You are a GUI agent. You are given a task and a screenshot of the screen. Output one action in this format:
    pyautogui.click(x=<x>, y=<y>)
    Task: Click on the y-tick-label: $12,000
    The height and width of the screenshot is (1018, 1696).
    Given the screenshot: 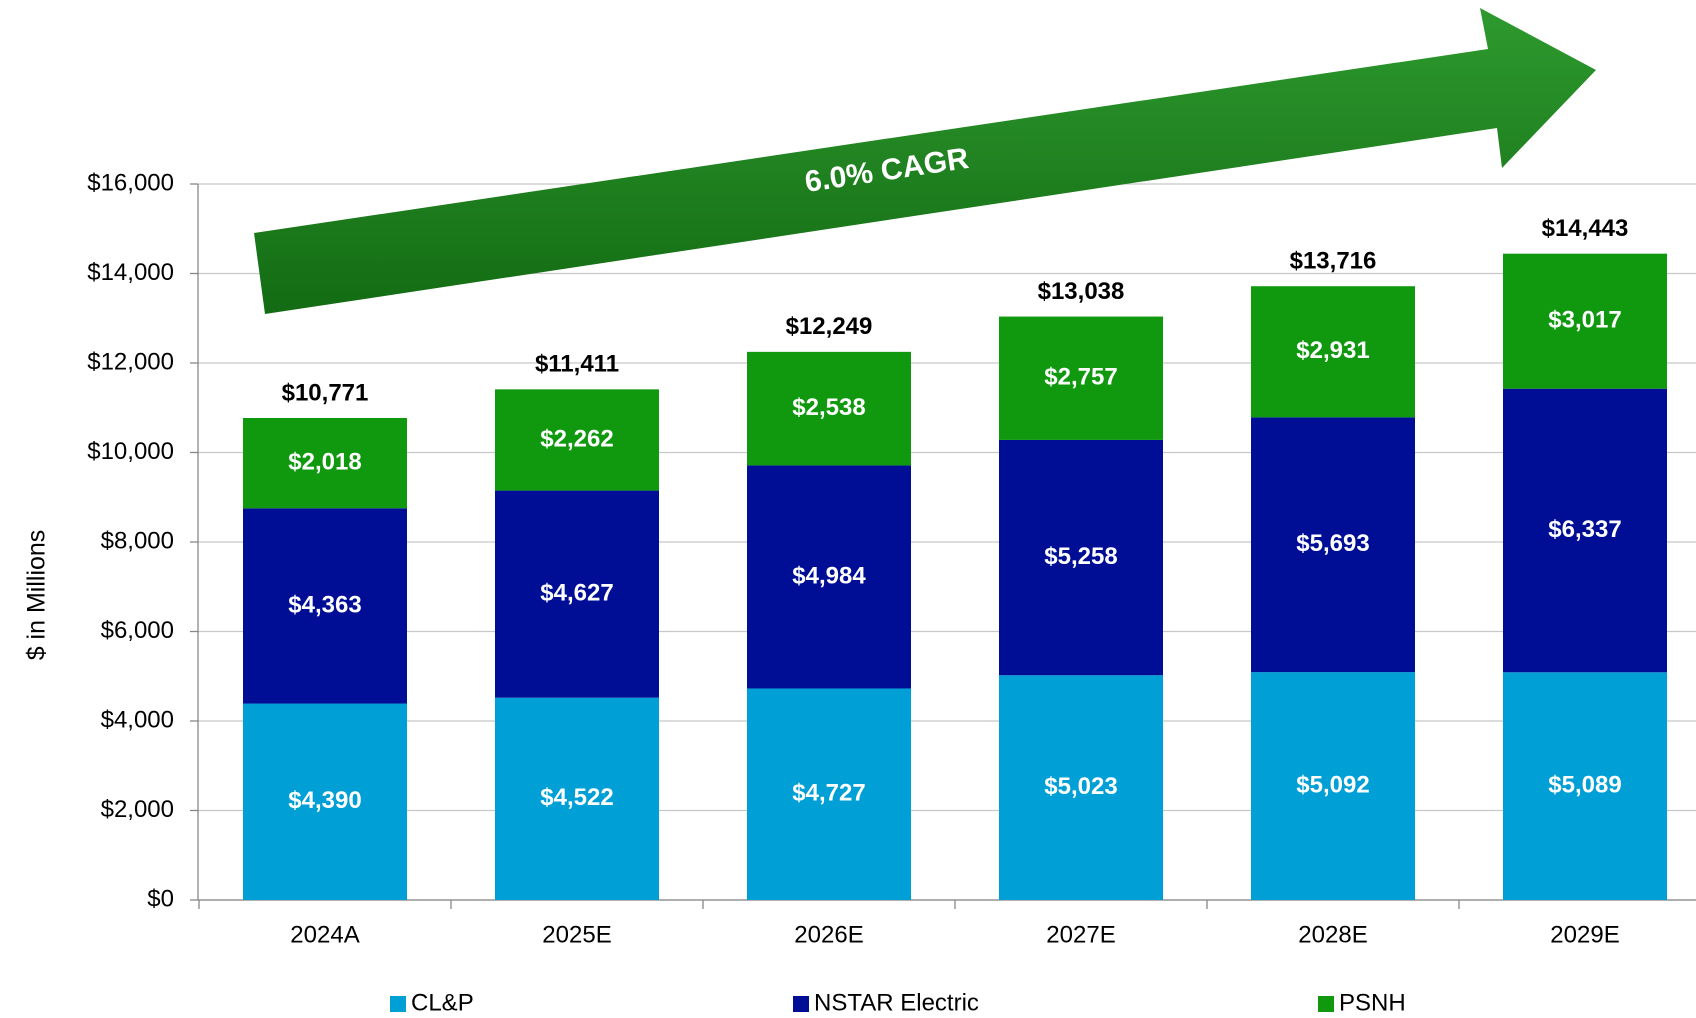 What is the action you would take?
    pyautogui.click(x=130, y=361)
    